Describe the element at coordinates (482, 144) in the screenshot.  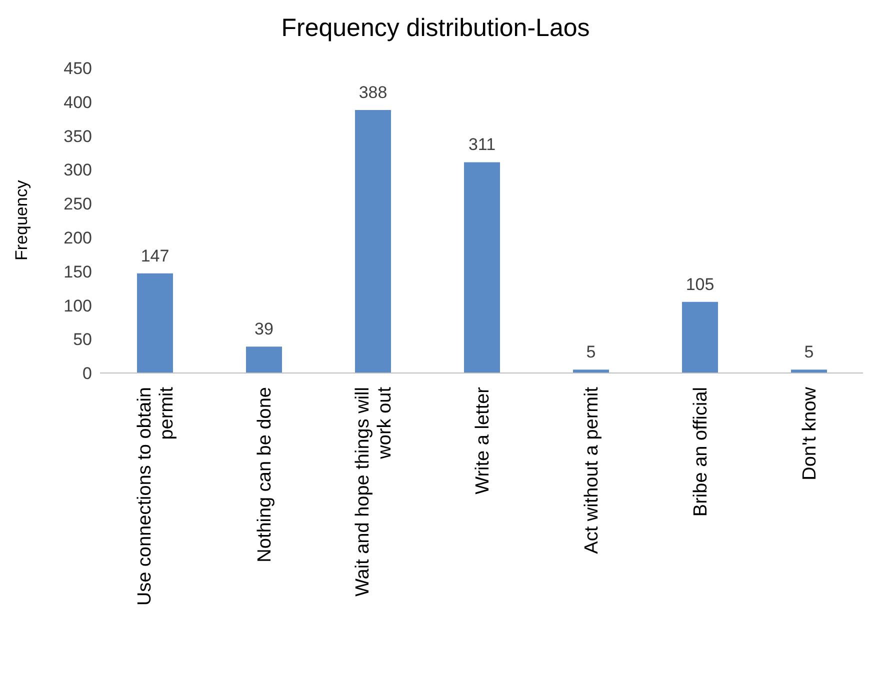
I see `data-label: 311` at that location.